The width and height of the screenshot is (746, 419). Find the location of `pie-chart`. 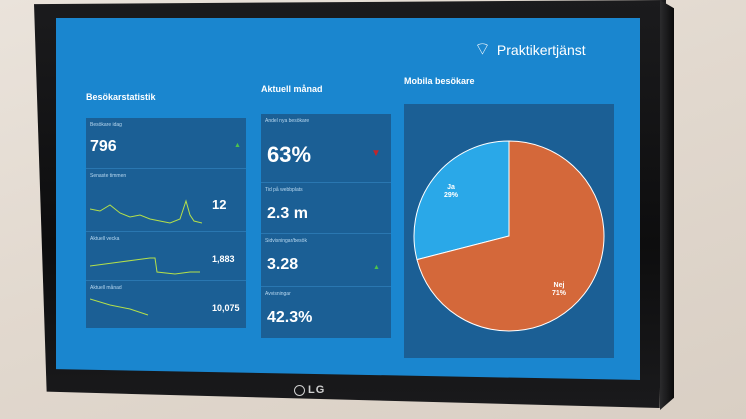

pie-chart is located at coordinates (509, 236).